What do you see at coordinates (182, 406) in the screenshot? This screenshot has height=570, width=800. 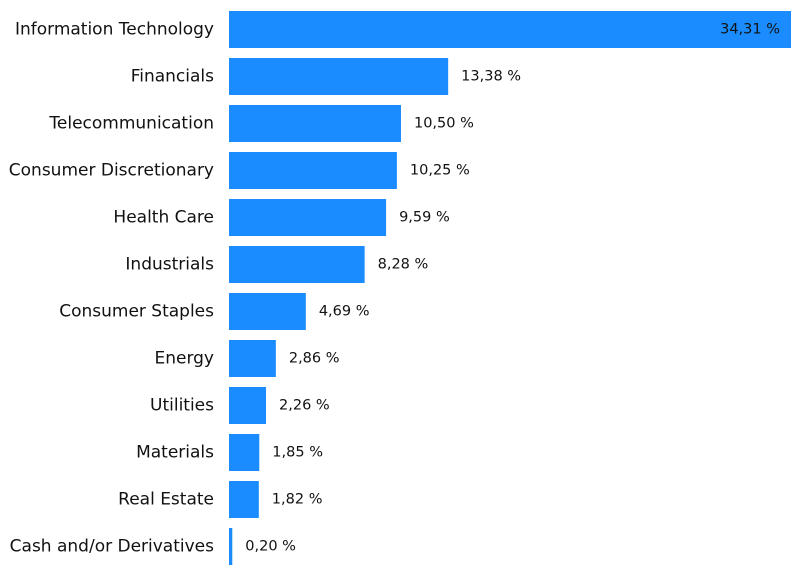 I see `category-label: Utilities` at bounding box center [182, 406].